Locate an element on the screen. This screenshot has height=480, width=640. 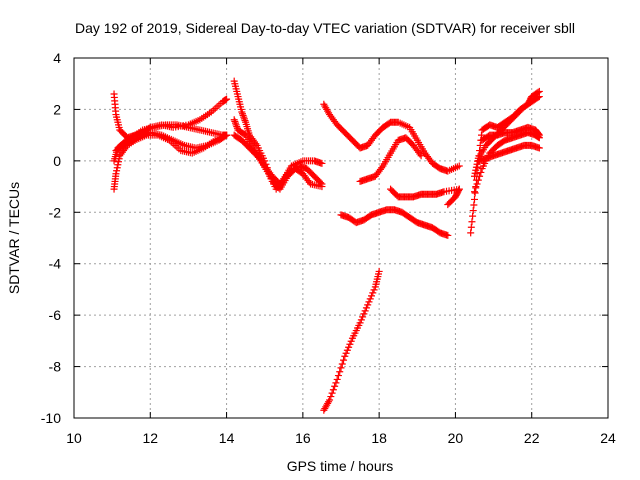
series-pass-k is located at coordinates (351, 340).